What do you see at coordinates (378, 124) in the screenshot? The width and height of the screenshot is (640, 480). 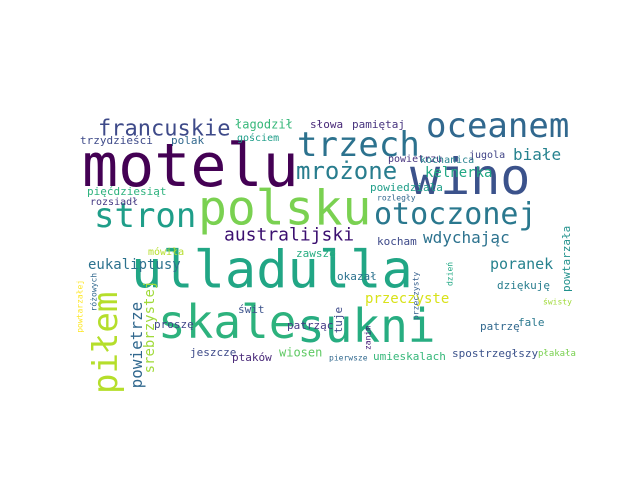 I see `word-24: pamiętaj` at bounding box center [378, 124].